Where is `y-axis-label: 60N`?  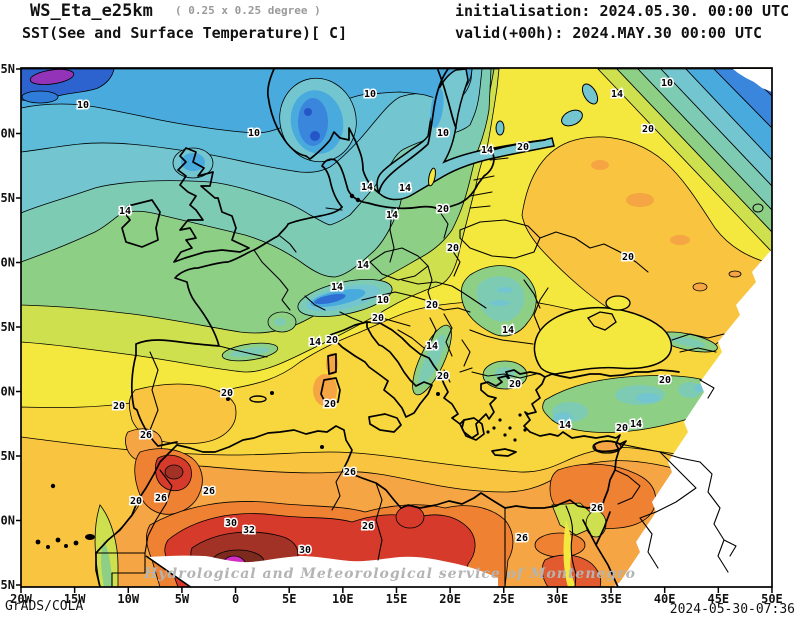 y-axis-label: 60N is located at coordinates (7, 134).